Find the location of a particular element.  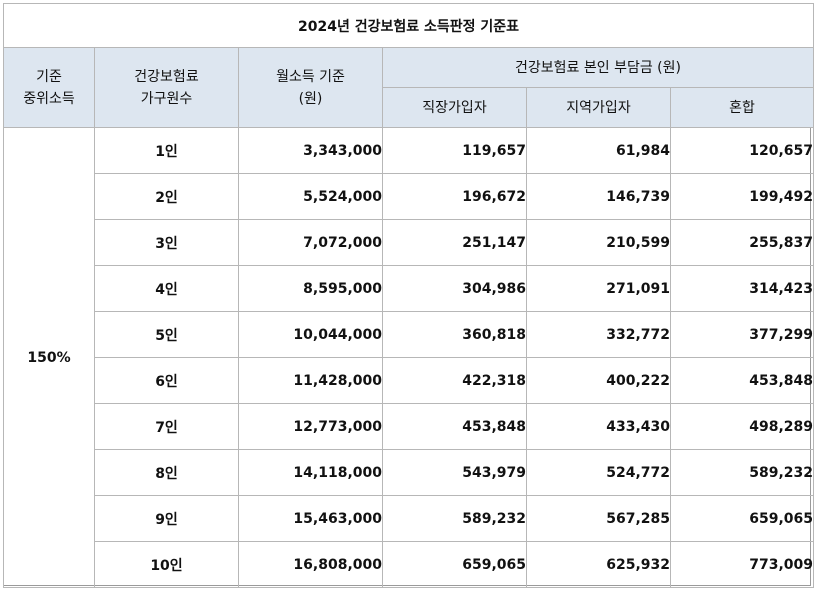

table-row: 4인 8,595,000 304,986 271,091 314,423 is located at coordinates (409, 288).